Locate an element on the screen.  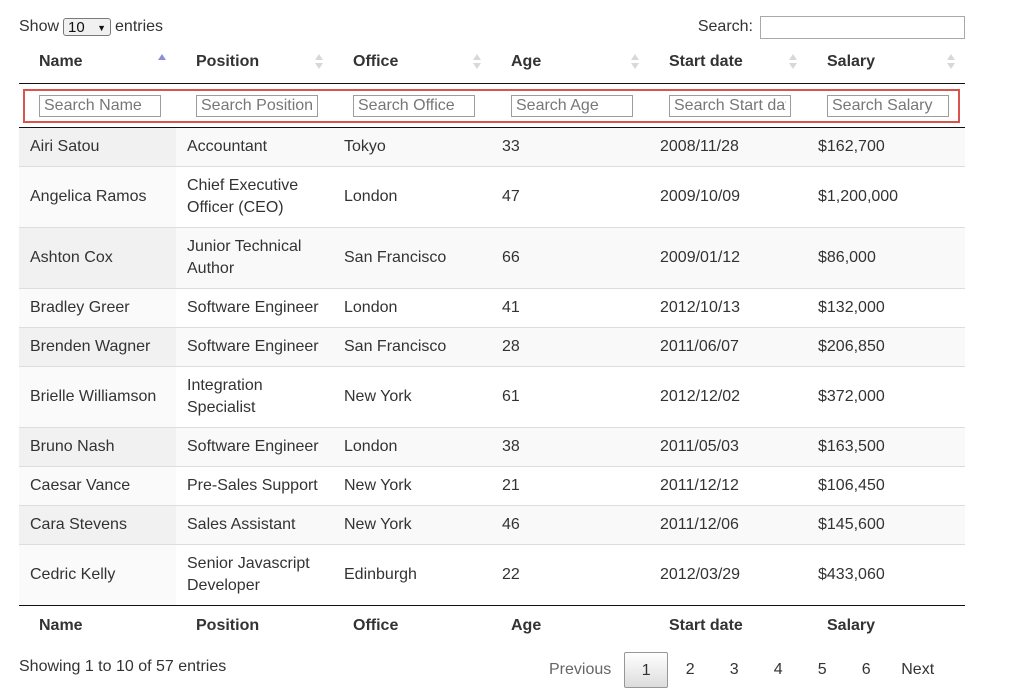
column-header-salary: Salary is located at coordinates (886, 62).